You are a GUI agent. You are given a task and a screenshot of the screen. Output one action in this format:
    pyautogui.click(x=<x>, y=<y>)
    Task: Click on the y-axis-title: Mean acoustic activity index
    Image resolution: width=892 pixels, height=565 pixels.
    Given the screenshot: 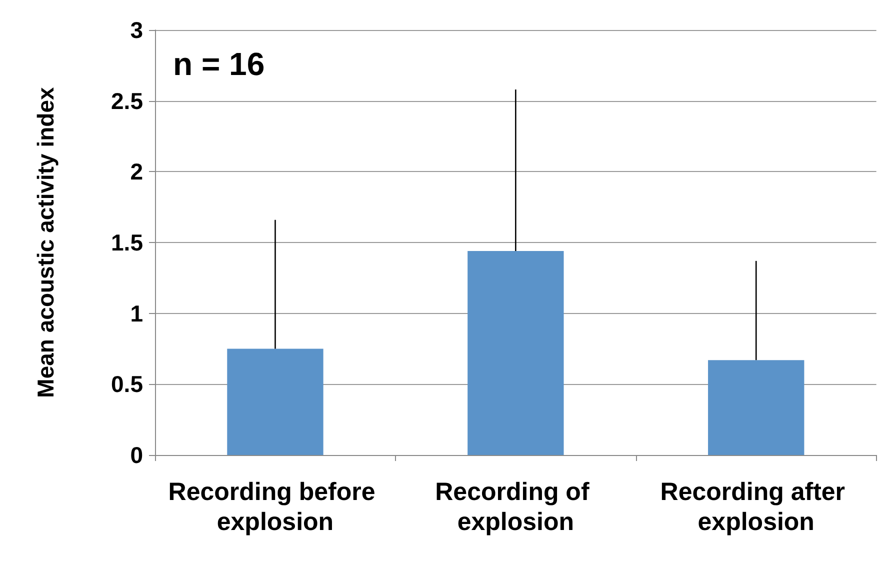 What is the action you would take?
    pyautogui.click(x=45, y=242)
    